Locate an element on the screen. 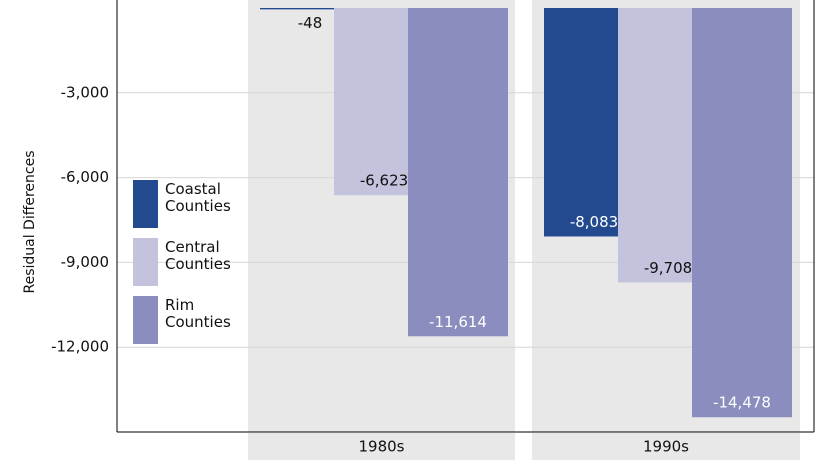 This screenshot has width=815, height=460. legend-label: Central Counties is located at coordinates (198, 255).